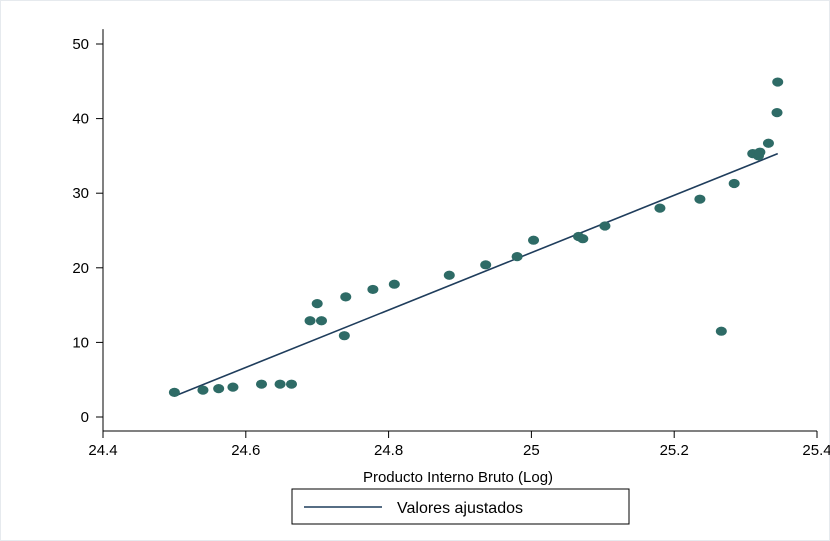  I want to click on y-tick-label: 30, so click(80, 193).